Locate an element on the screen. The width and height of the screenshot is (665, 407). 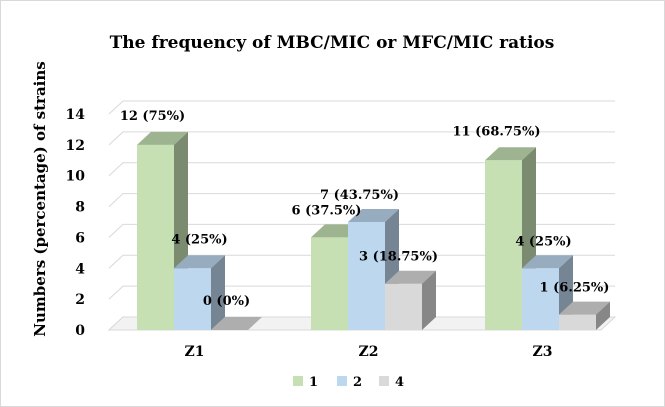
legend-item-1: 1 is located at coordinates (305, 382).